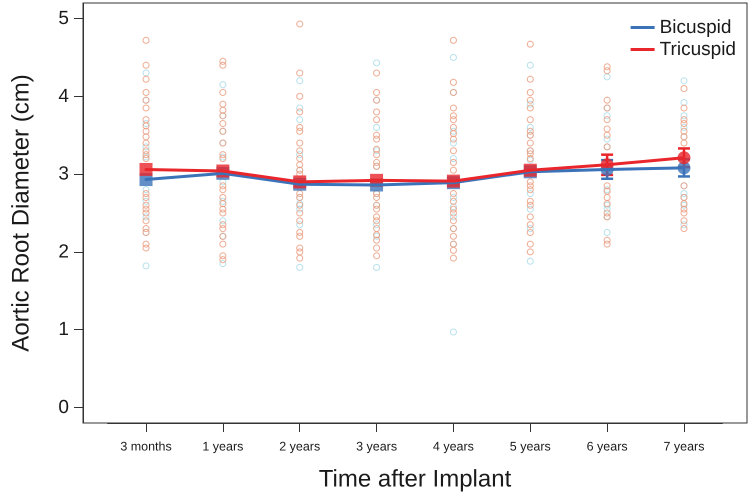 The height and width of the screenshot is (497, 750). Describe the element at coordinates (64, 96) in the screenshot. I see `y-tick-label: 4` at that location.